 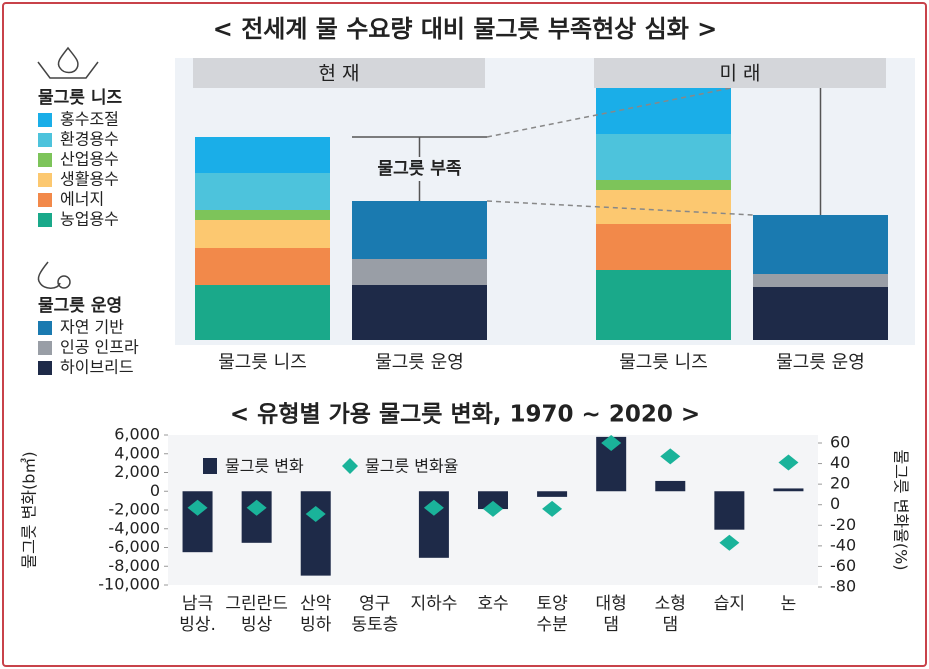 I want to click on y-tick-label: -6,000, so click(x=134, y=546).